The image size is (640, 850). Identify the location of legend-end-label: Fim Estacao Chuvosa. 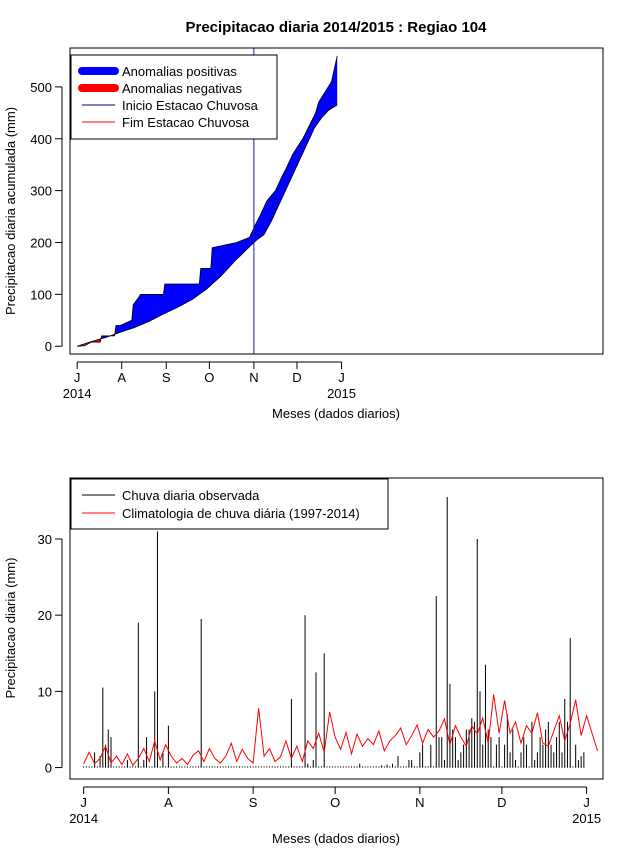
(186, 122).